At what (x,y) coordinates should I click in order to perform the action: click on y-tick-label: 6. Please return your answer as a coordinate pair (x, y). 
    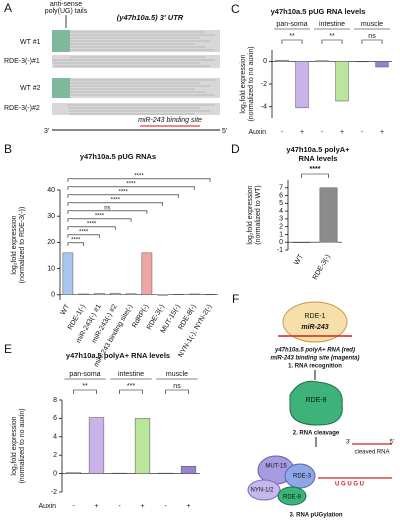
    Looking at the image, I should click on (55, 418).